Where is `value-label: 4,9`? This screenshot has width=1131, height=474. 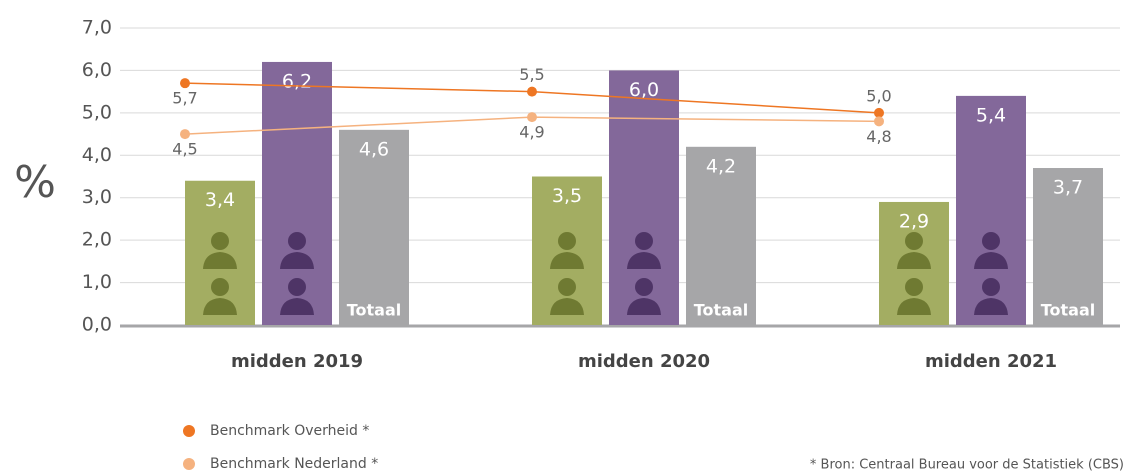 value-label: 4,9 is located at coordinates (531, 132).